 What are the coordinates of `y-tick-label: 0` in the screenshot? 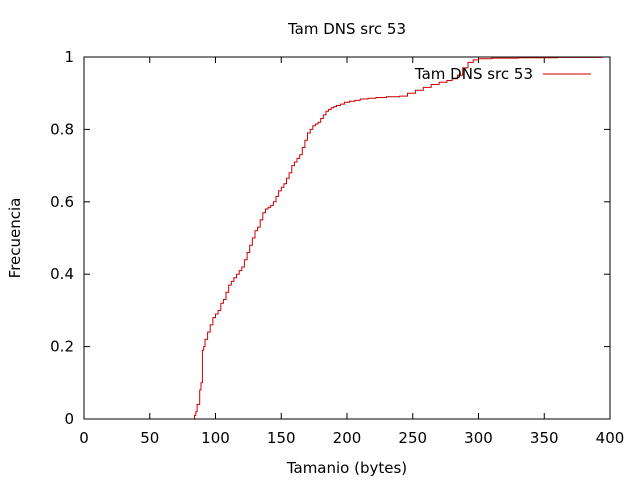 It's located at (69, 419).